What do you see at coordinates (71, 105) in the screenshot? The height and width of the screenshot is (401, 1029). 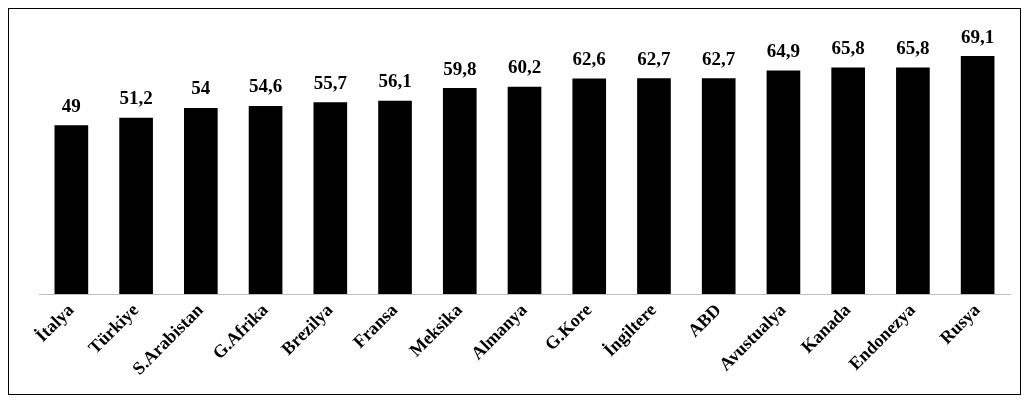 I see `data-label: 49` at bounding box center [71, 105].